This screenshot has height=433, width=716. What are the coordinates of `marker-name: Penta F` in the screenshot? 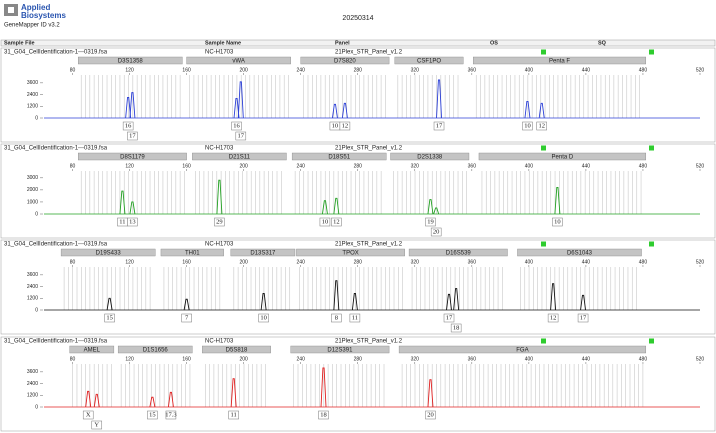 It's located at (559, 61).